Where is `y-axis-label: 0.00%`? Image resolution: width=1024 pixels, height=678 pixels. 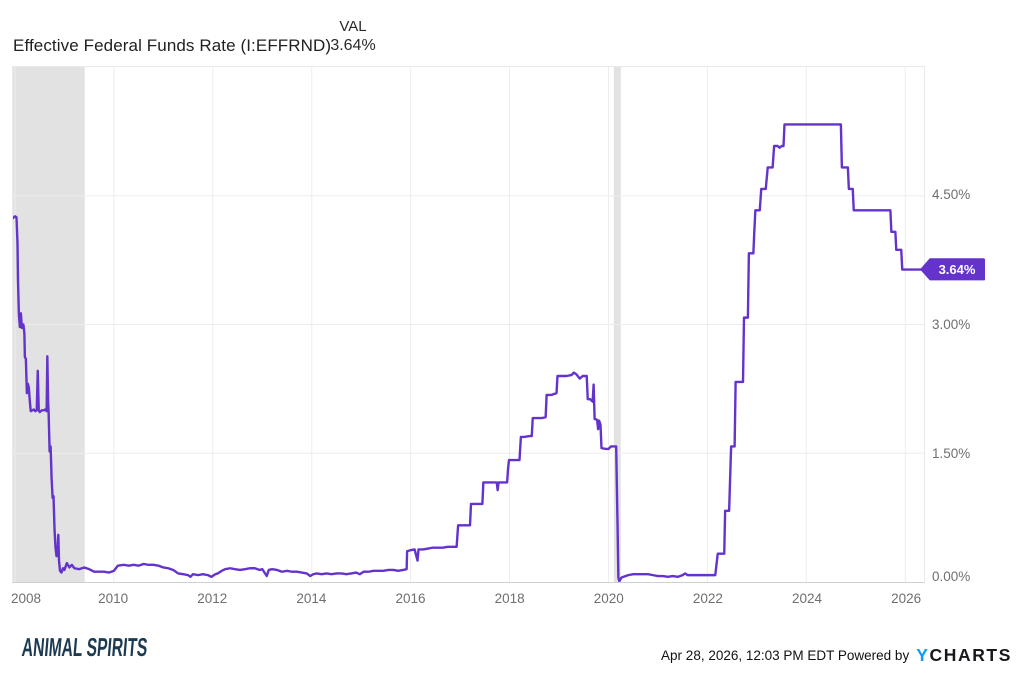
y-axis-label: 0.00% is located at coordinates (951, 576).